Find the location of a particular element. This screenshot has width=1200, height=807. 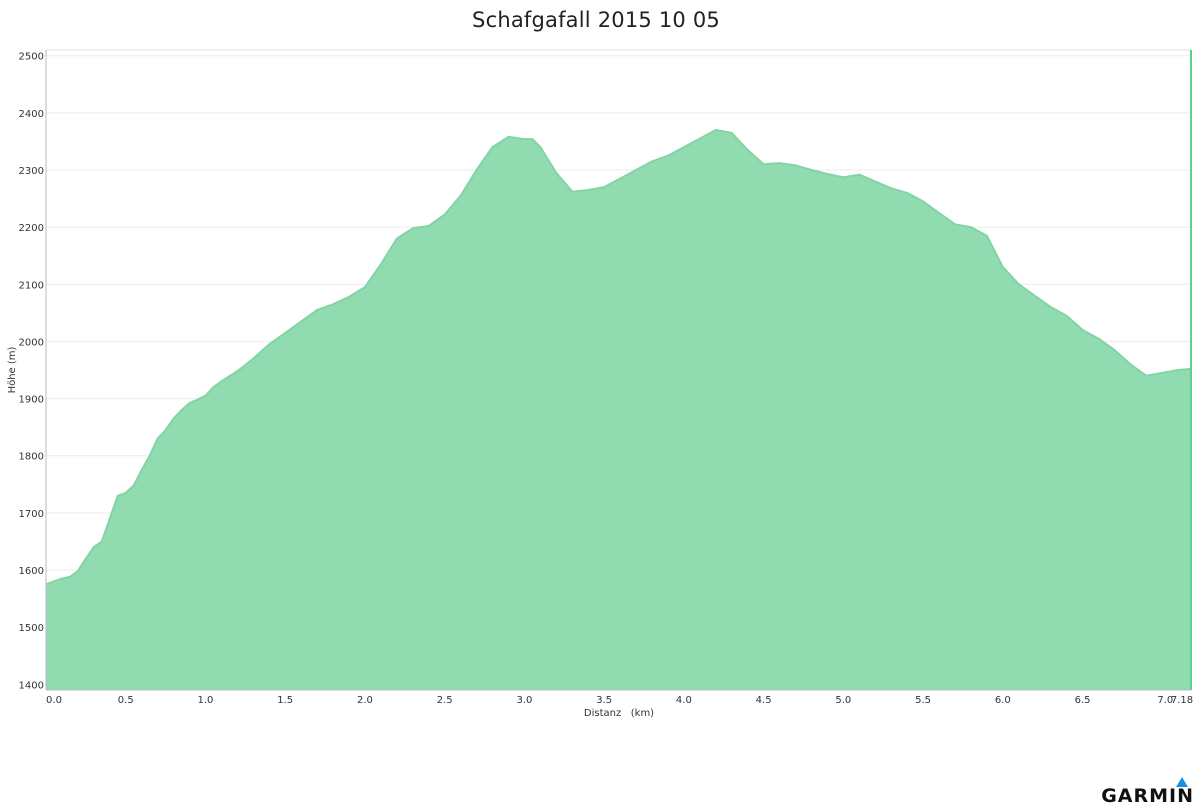

garmin-logo-text: GARMIN is located at coordinates (1147, 796).